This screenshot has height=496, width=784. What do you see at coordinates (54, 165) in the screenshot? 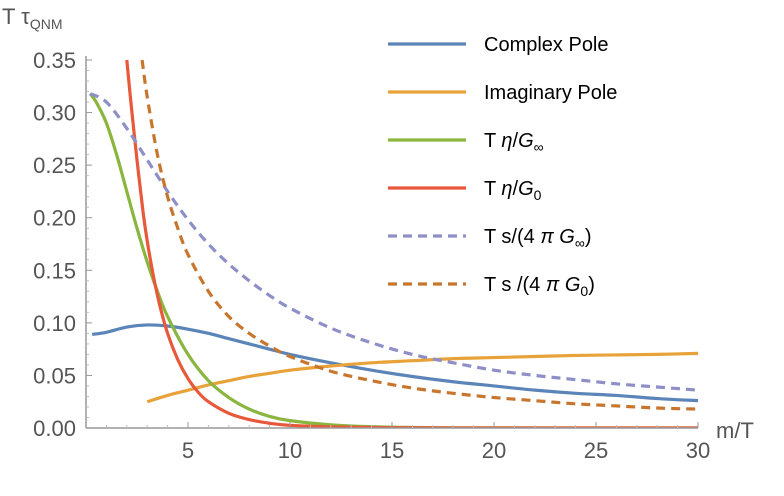
I see `y-tick-label: 0.25` at bounding box center [54, 165].